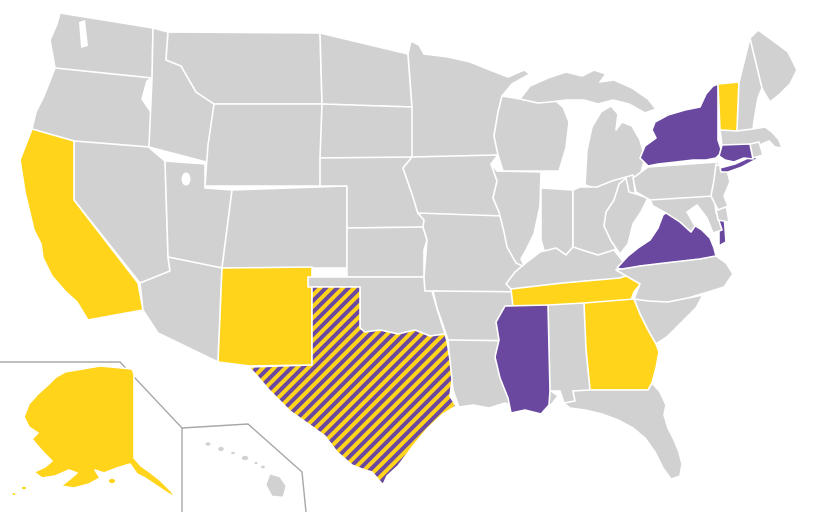 The image size is (828, 512). I want to click on state-alabama, so click(569, 353).